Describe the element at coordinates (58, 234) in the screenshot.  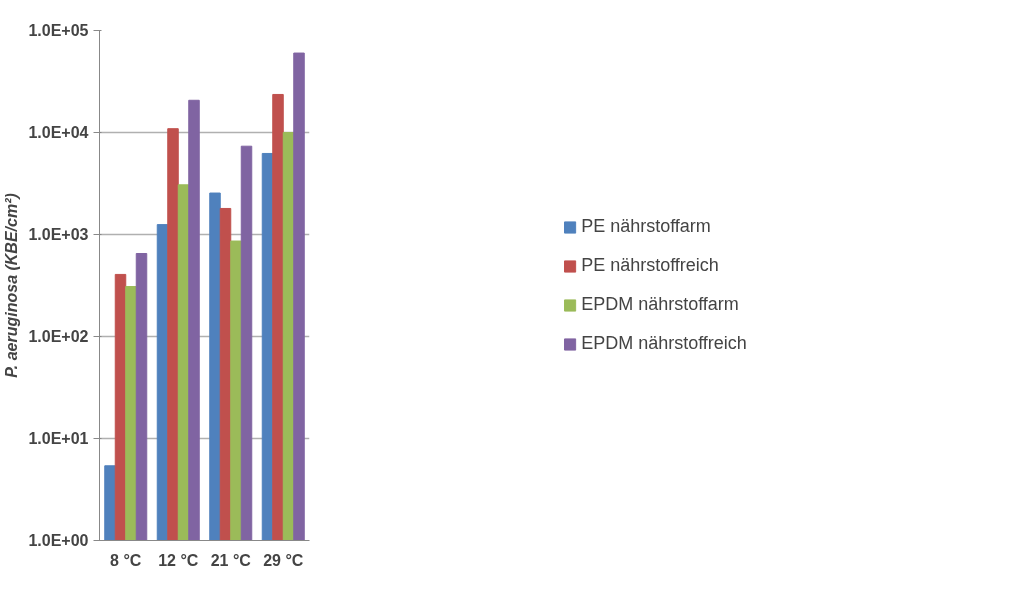
I see `y-tick-label: 1.0E+03` at that location.